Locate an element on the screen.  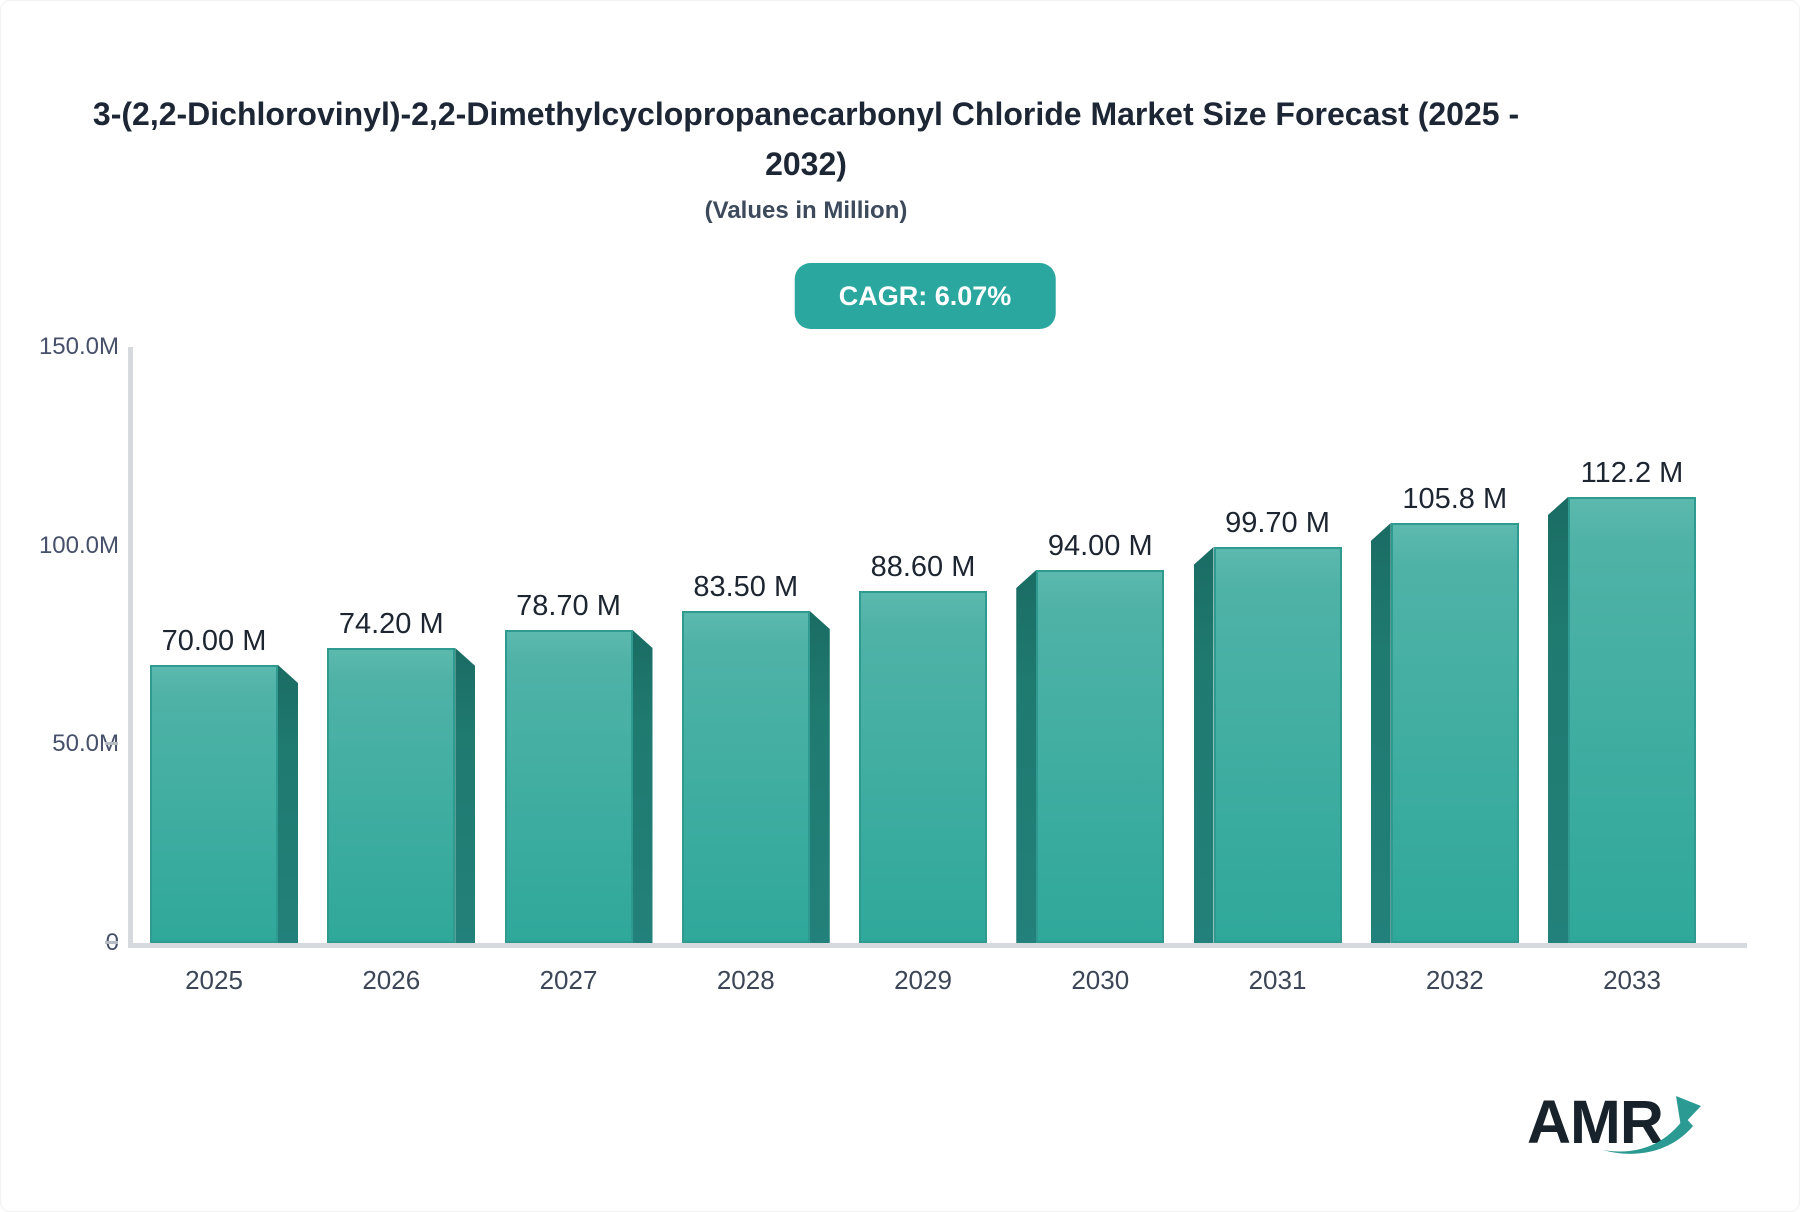
bar-2029 is located at coordinates (923, 767).